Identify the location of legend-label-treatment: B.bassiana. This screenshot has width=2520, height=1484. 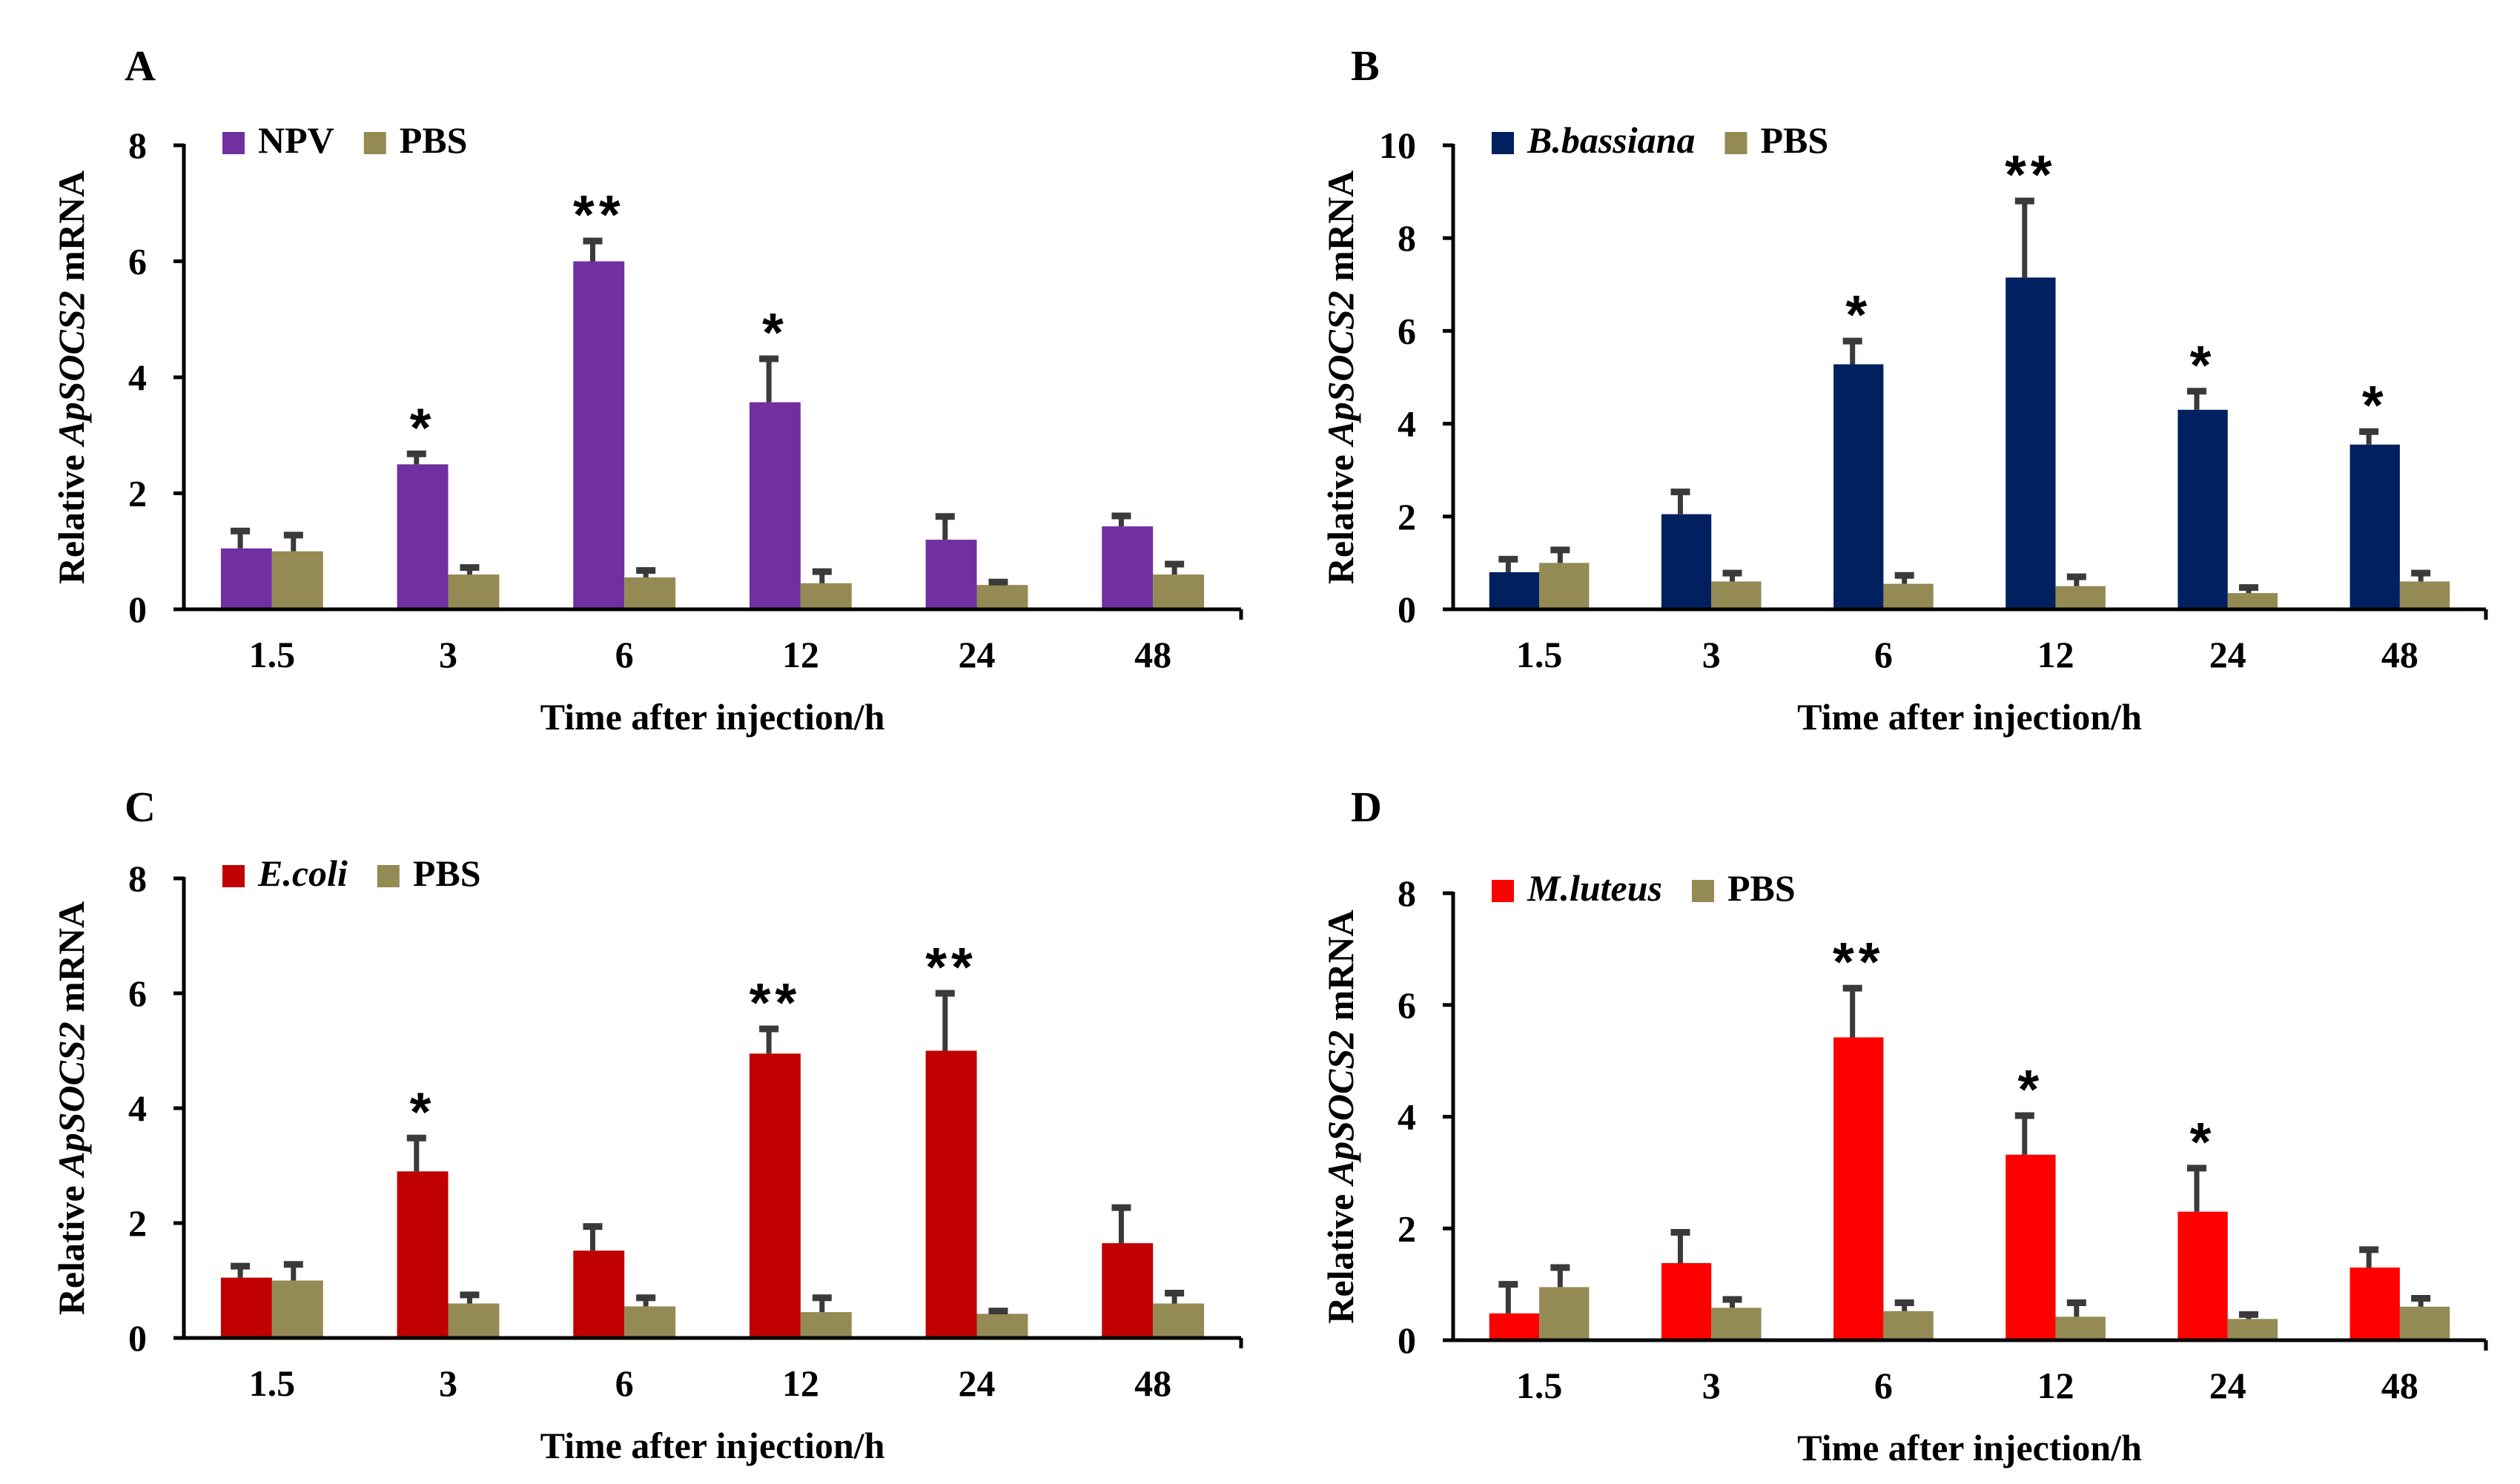
(1611, 140).